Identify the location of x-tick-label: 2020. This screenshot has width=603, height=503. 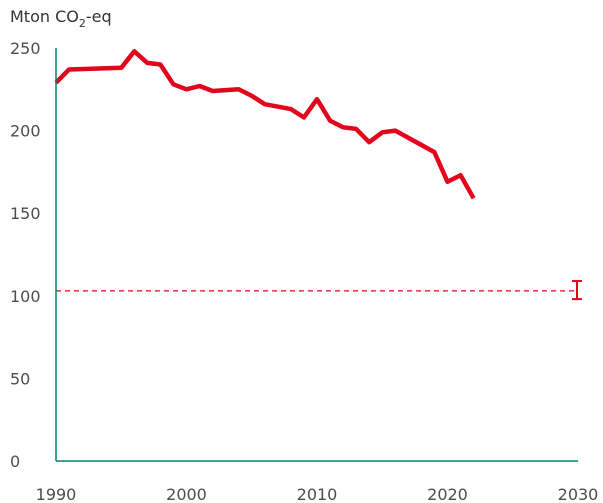
(447, 494).